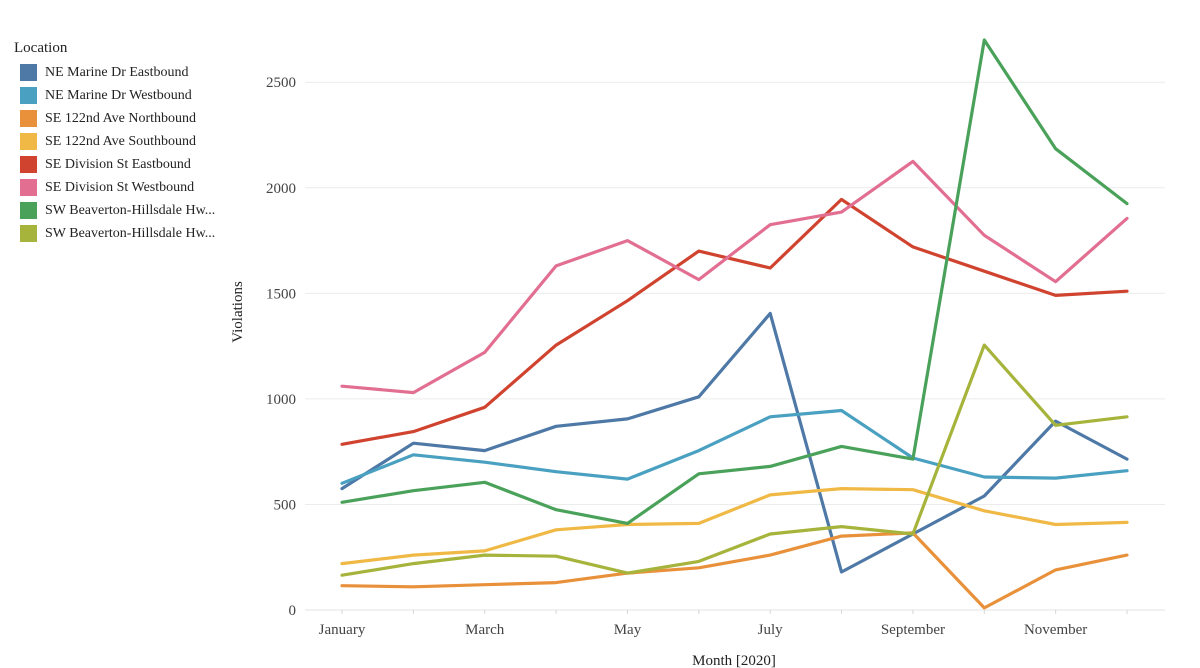 Image resolution: width=1200 pixels, height=668 pixels. I want to click on x-tick-label: March, so click(485, 630).